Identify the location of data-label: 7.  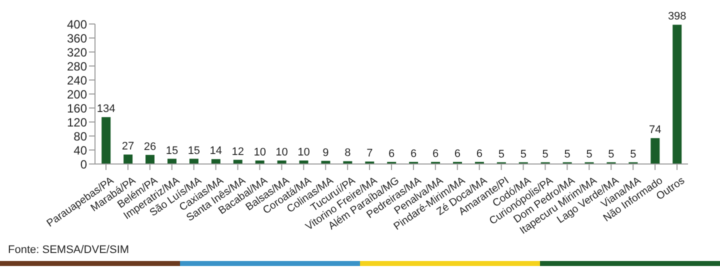
(369, 154).